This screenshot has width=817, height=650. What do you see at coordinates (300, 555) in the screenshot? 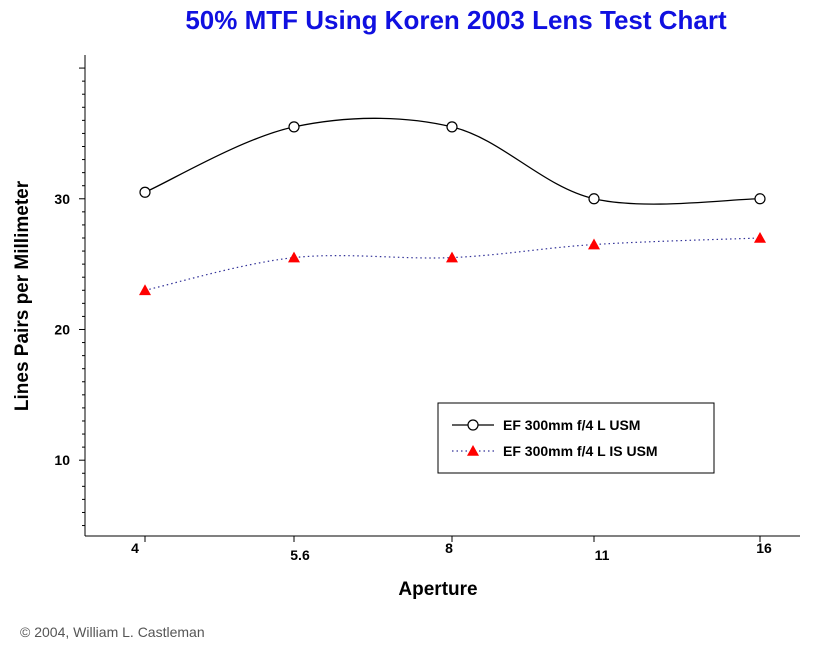
I see `x-tick-label: 5.6` at bounding box center [300, 555].